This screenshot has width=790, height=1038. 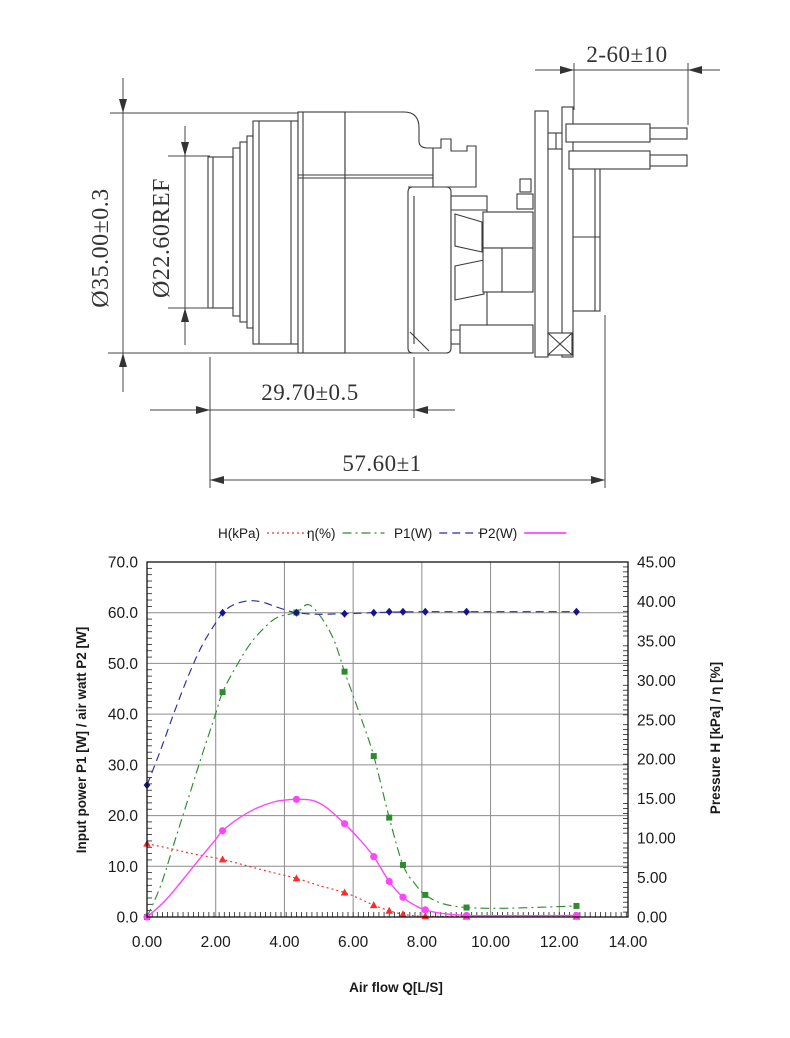 What do you see at coordinates (422, 942) in the screenshot?
I see `x-tick-label: 8.00` at bounding box center [422, 942].